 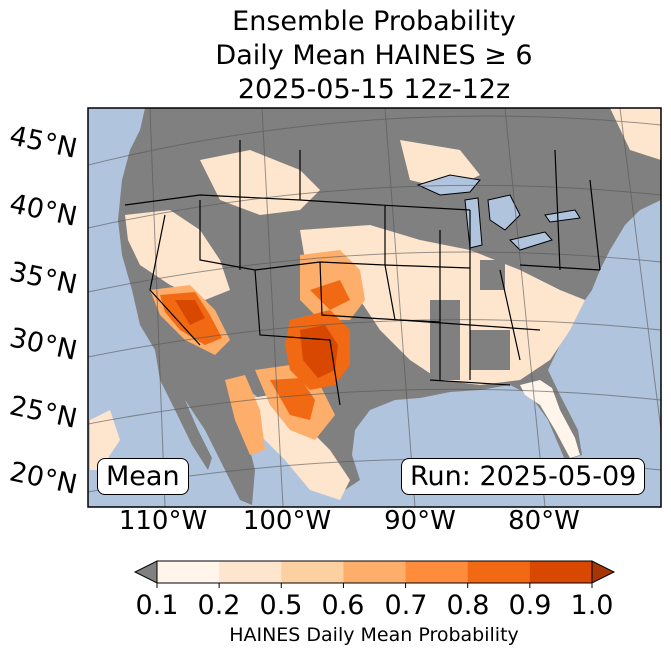 I want to click on title-line-3: 2025-05-15 12z-12z, so click(x=374, y=89).